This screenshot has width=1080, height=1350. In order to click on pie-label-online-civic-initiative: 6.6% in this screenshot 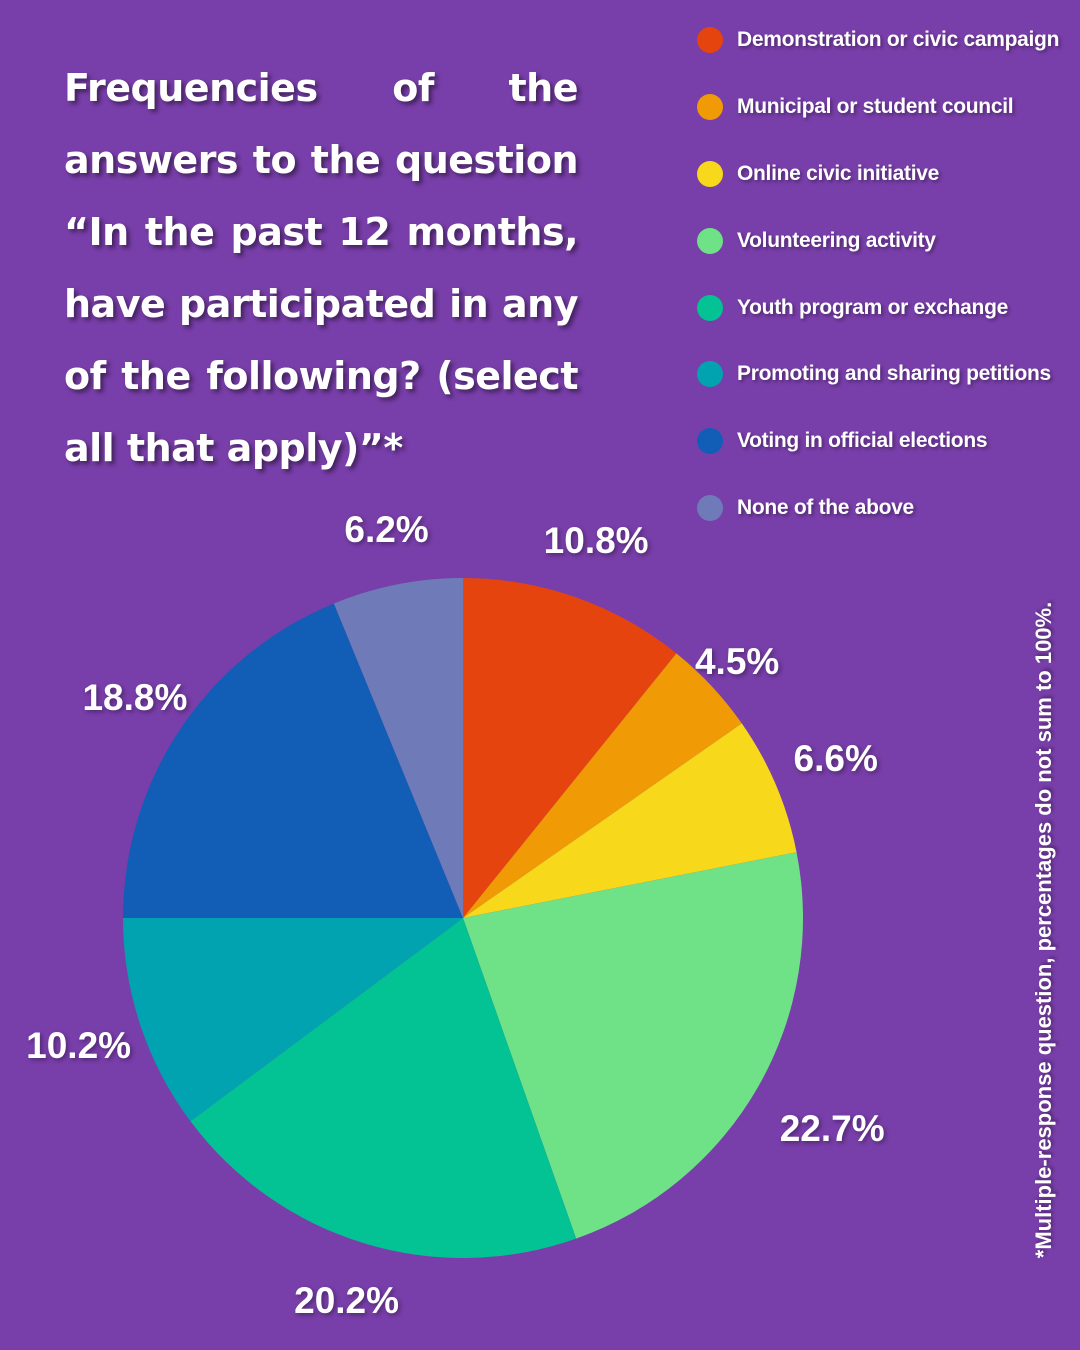, I will do `click(835, 759)`.